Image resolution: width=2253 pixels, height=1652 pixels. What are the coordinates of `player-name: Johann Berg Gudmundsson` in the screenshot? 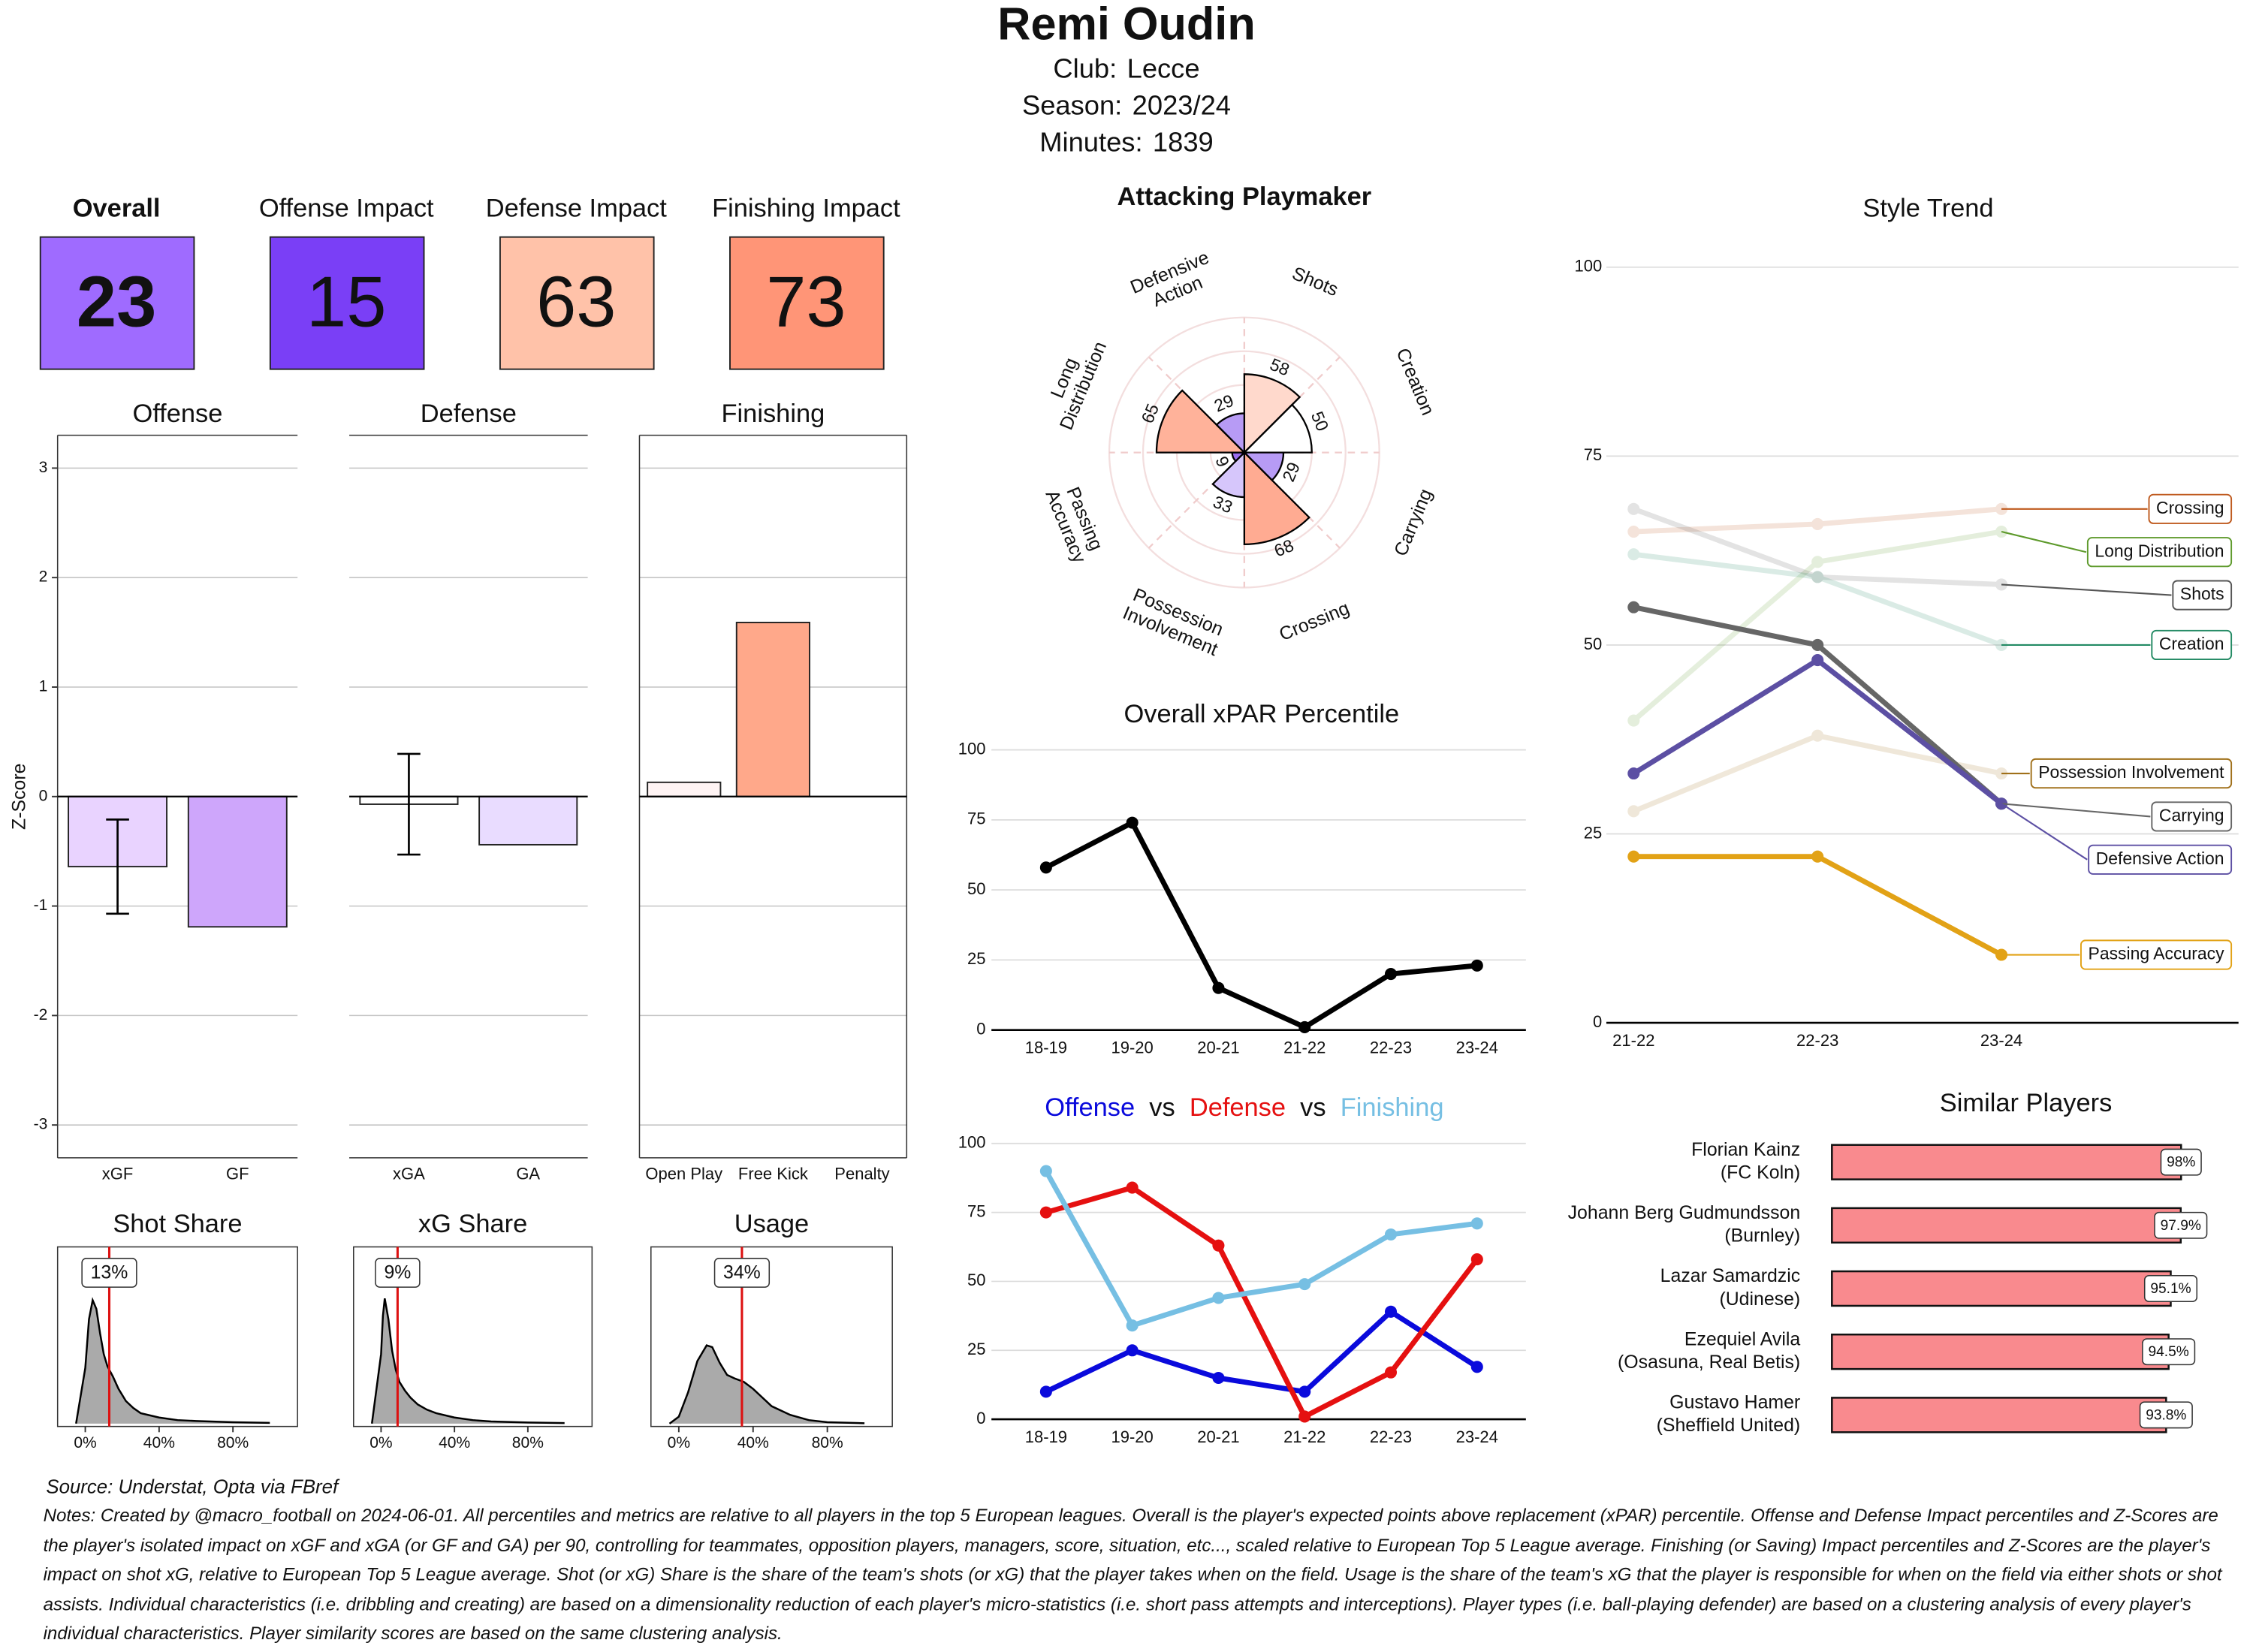 It's located at (1684, 1212).